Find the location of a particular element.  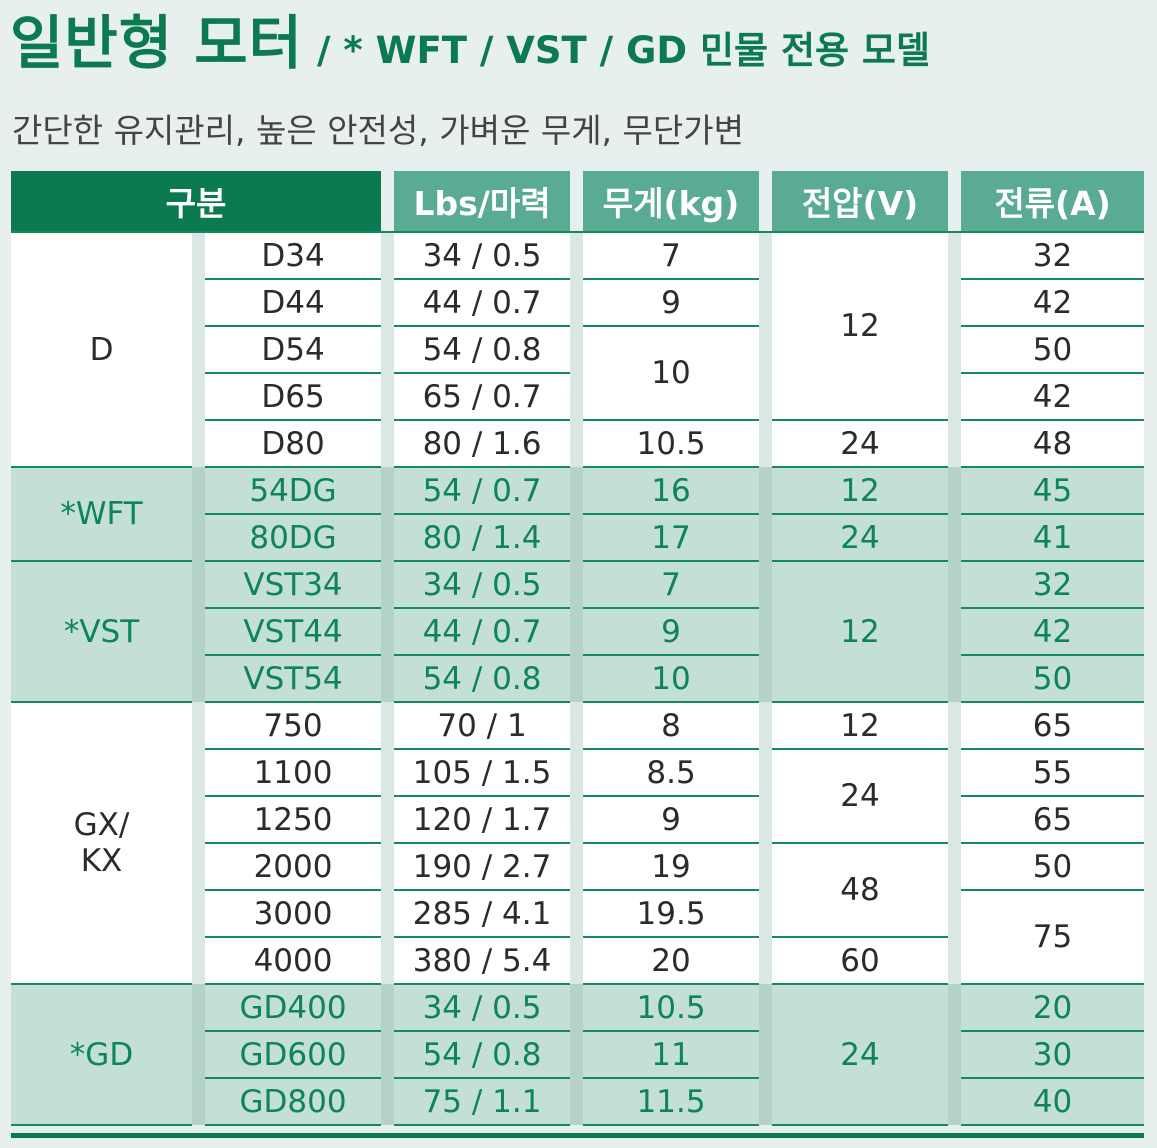

table-row: 2000 190 / 2.7 19 48 50 is located at coordinates (578, 890).